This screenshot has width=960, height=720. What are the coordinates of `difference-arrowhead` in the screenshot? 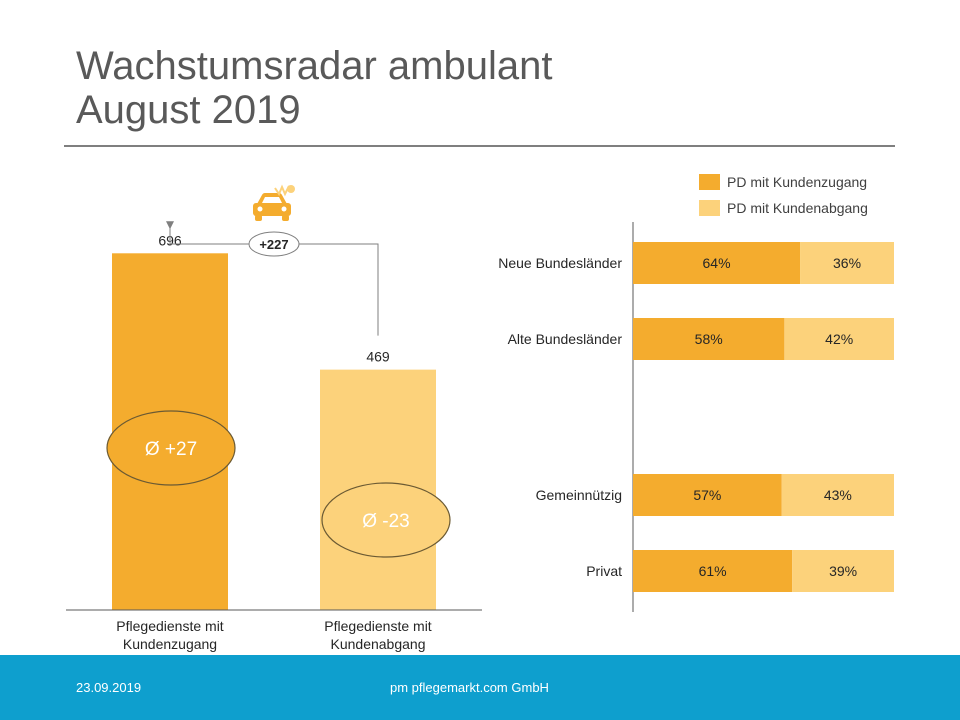 It's located at (170, 225).